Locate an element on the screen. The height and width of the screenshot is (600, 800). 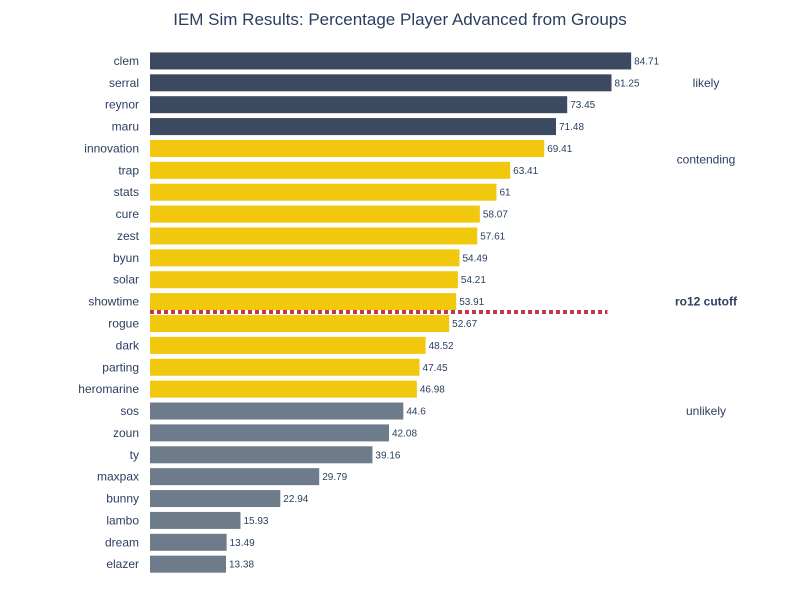
category-label-zest: zest is located at coordinates (128, 236).